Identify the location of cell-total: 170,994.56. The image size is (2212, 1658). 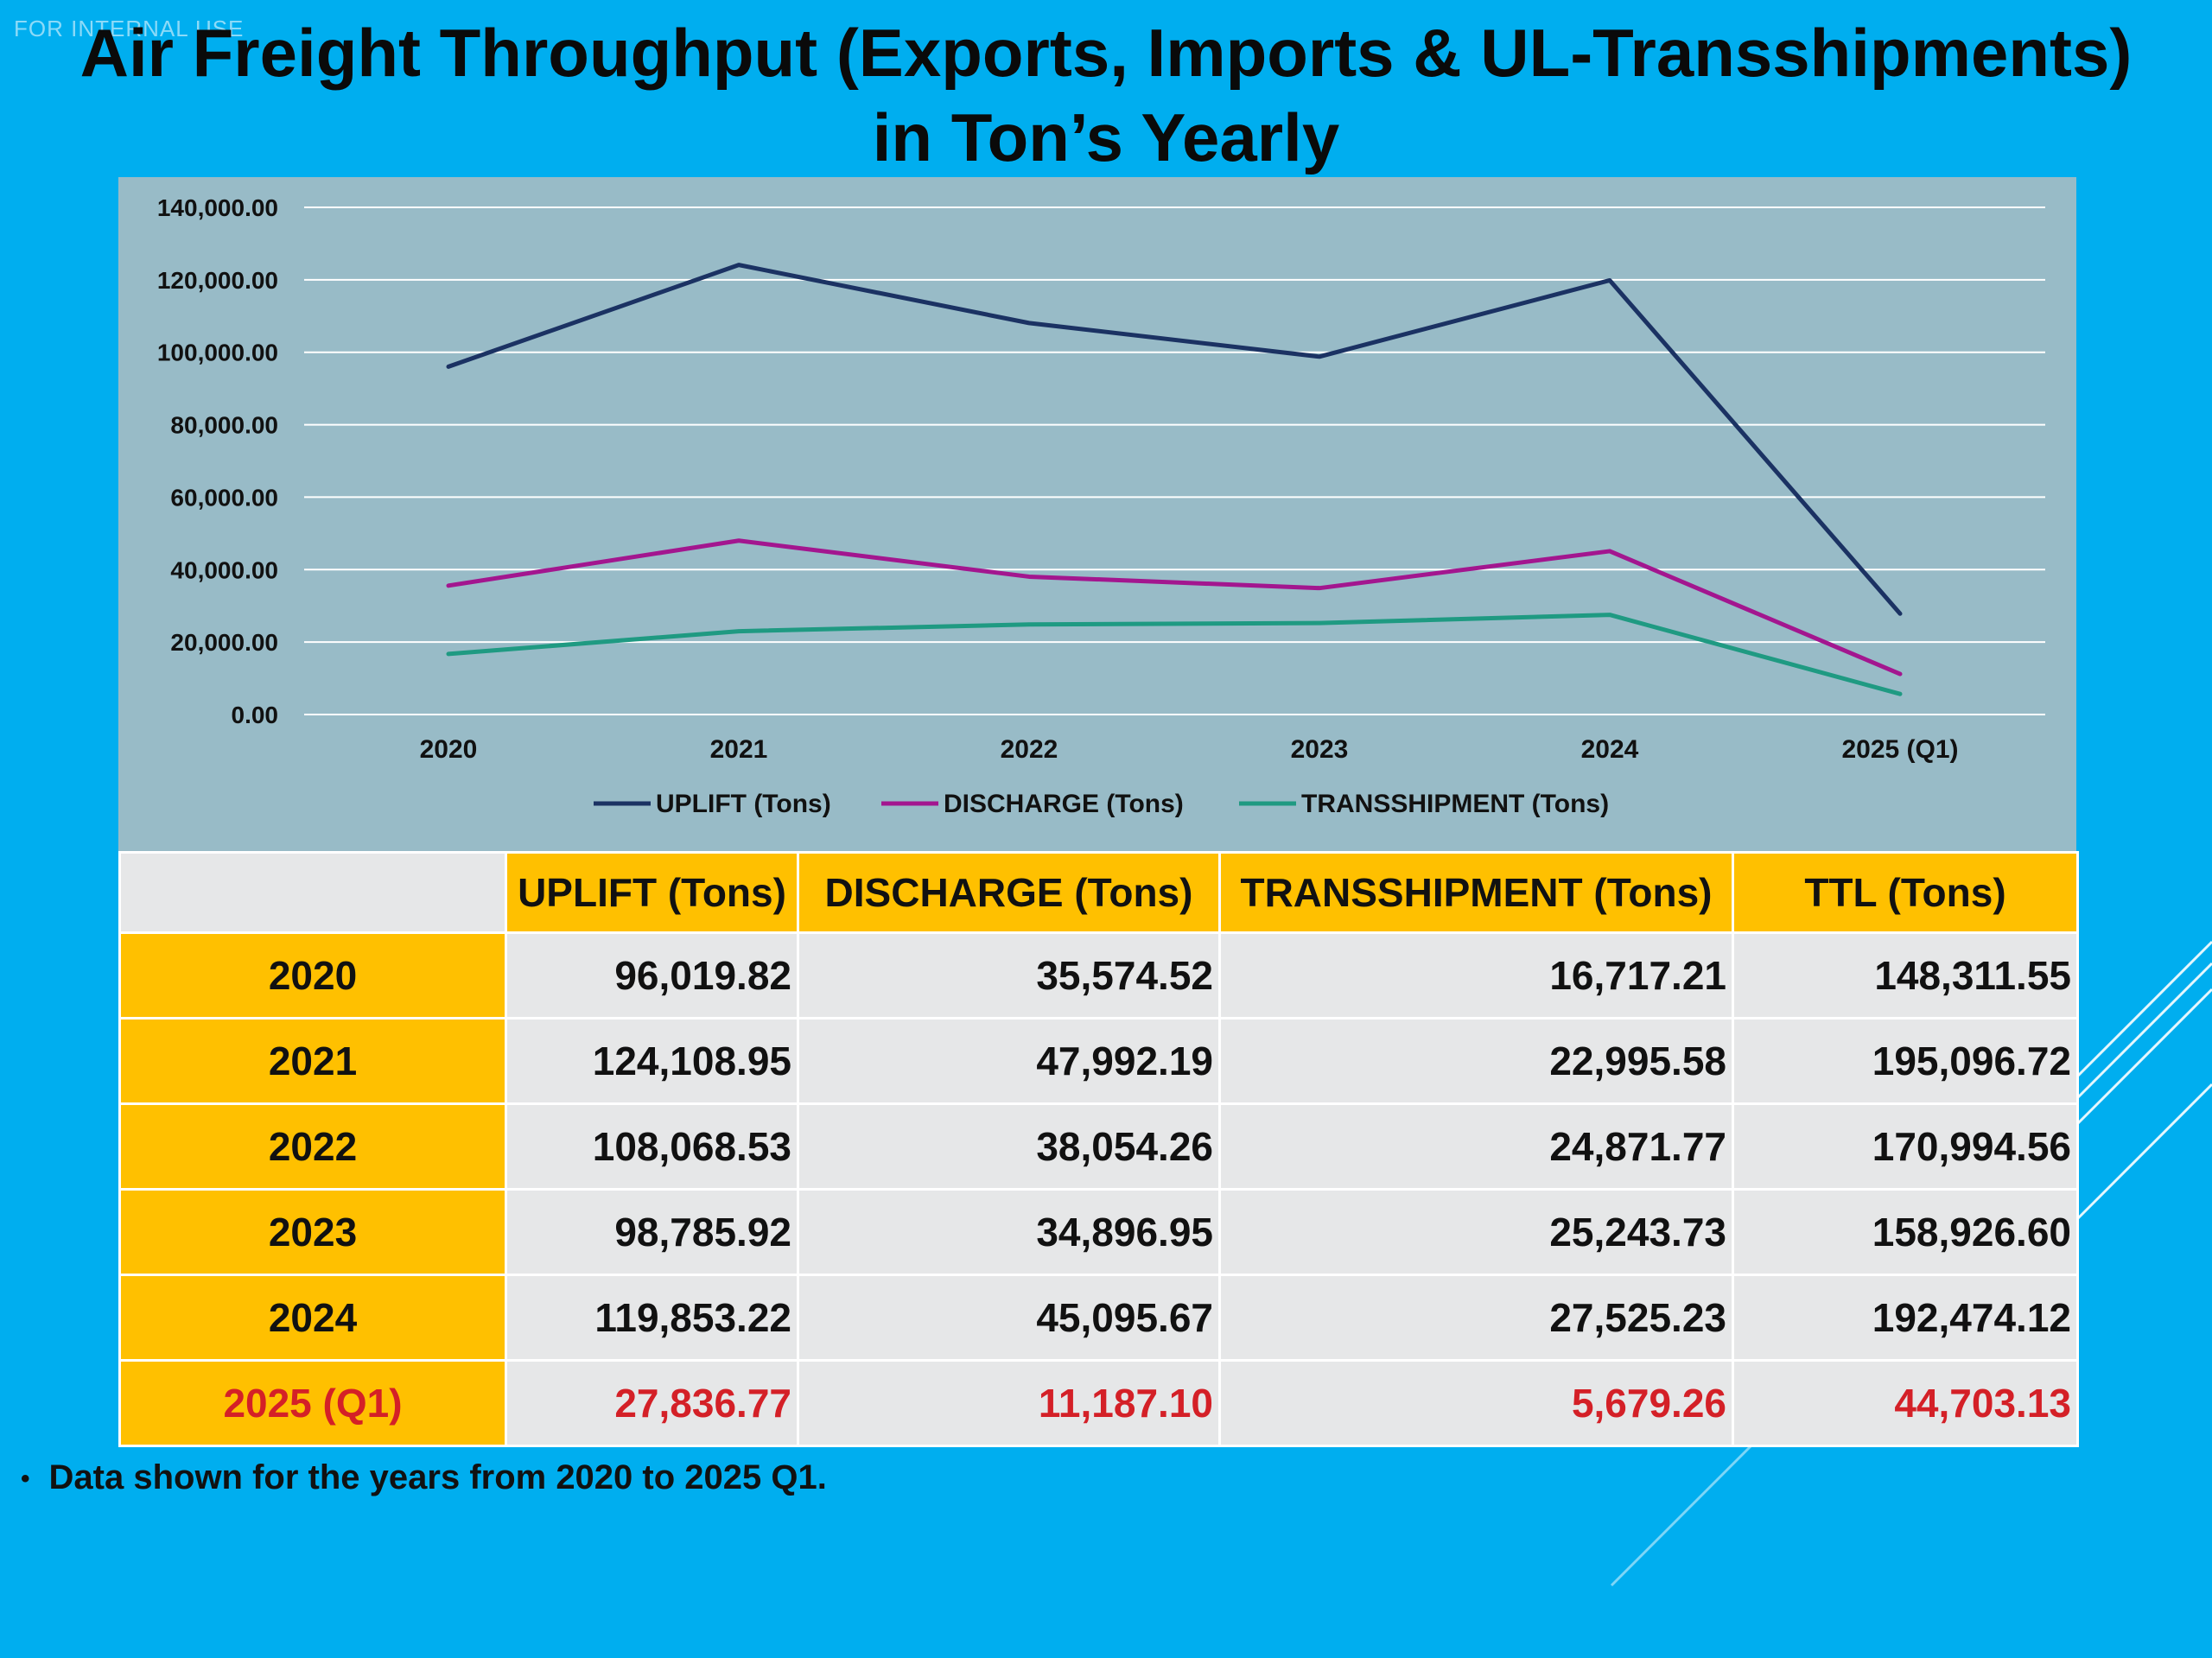
(1905, 1146).